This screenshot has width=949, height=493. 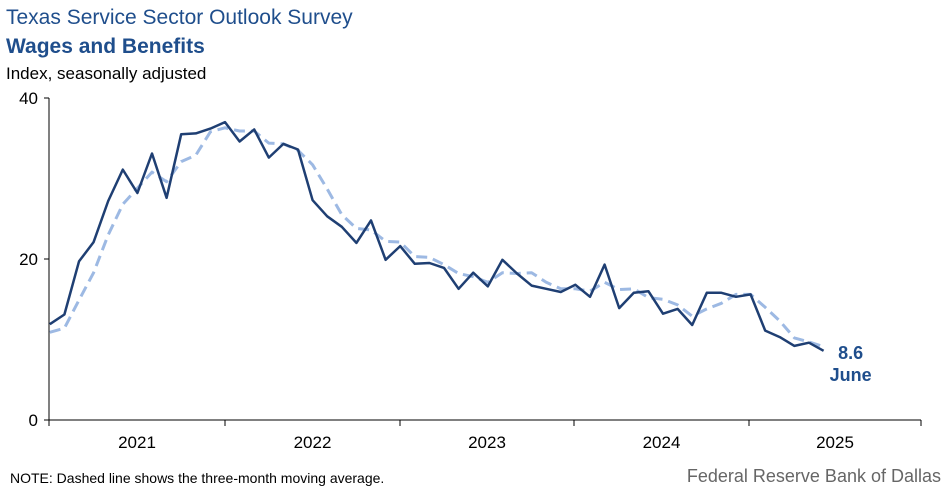 What do you see at coordinates (179, 17) in the screenshot?
I see `chart-title: Texas Service Sector Outlook Survey` at bounding box center [179, 17].